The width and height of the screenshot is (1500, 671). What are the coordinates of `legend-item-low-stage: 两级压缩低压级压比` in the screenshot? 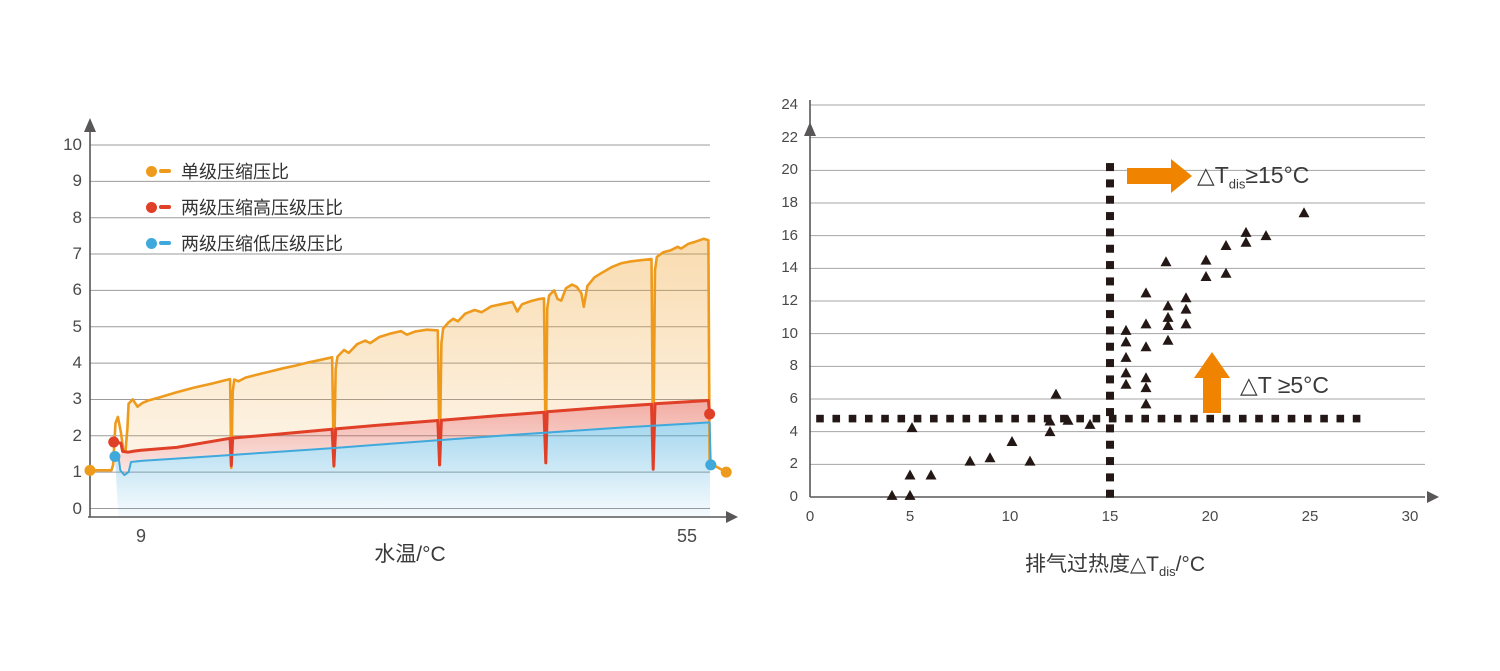 It's located at (244, 243).